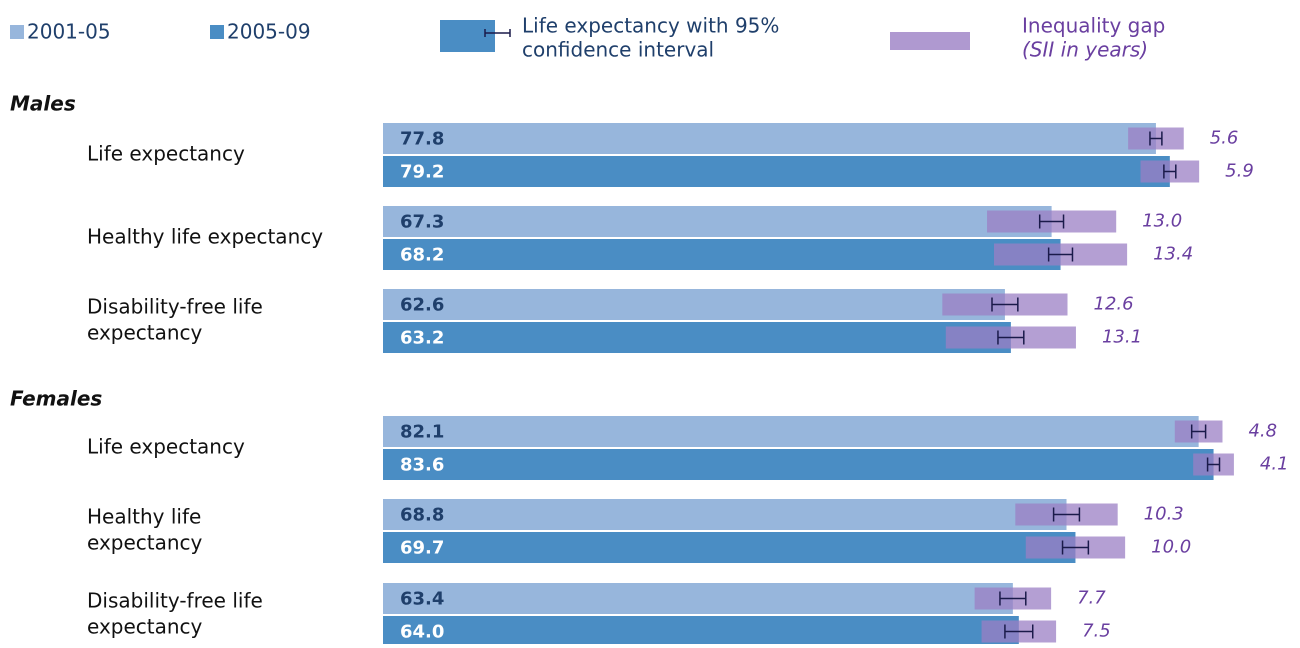 This screenshot has height=648, width=1300. I want to click on gap-label: 7.5, so click(1096, 631).